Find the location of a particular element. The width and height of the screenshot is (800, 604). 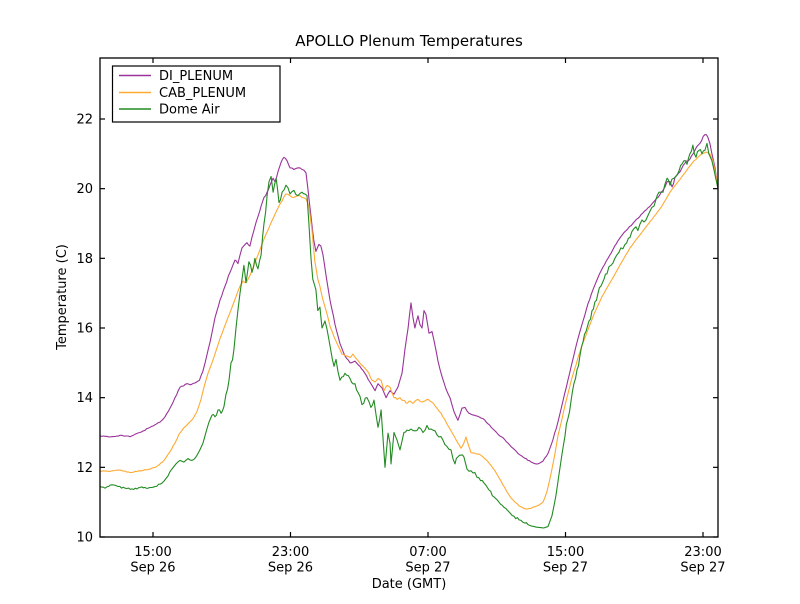

x-axis-label: Date (GMT) is located at coordinates (409, 584).